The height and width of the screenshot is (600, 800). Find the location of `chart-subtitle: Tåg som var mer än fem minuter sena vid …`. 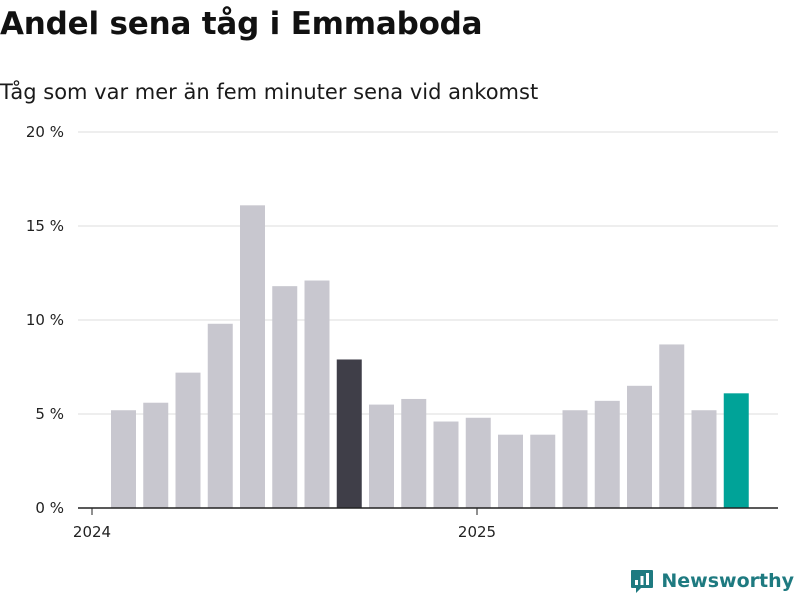

chart-subtitle: Tåg som var mer än fem minuter sena vid … is located at coordinates (269, 92).